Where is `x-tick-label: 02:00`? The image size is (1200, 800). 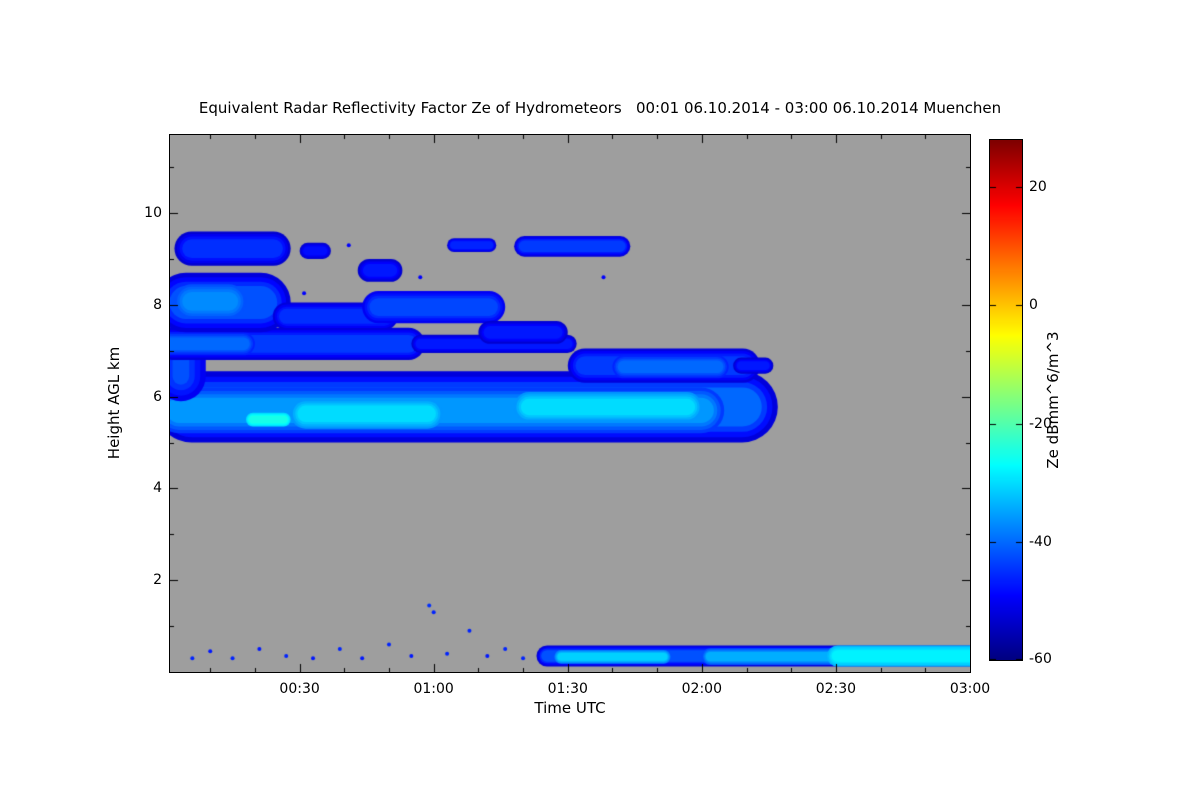 x-tick-label: 02:00 is located at coordinates (701, 689).